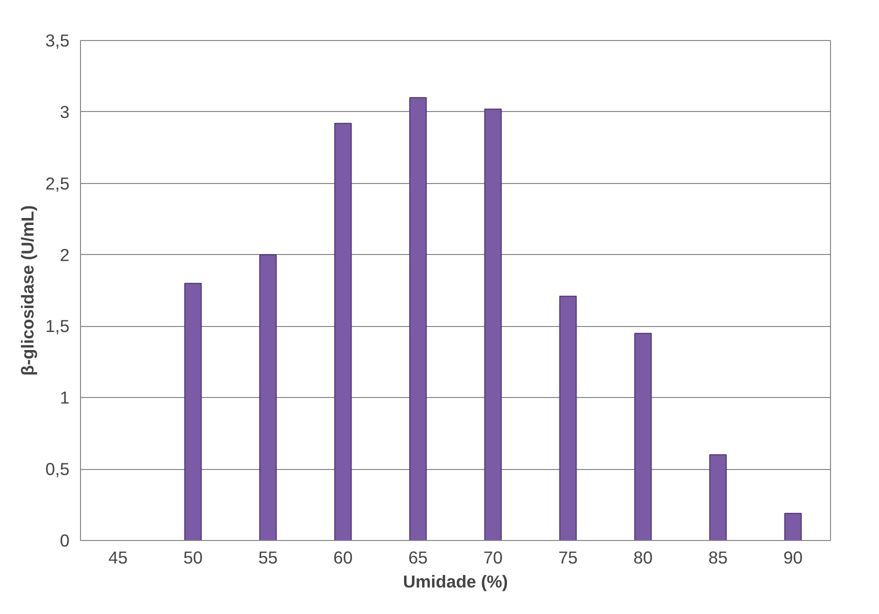 The width and height of the screenshot is (879, 614). Describe the element at coordinates (793, 558) in the screenshot. I see `x-tick-label: 90` at that location.